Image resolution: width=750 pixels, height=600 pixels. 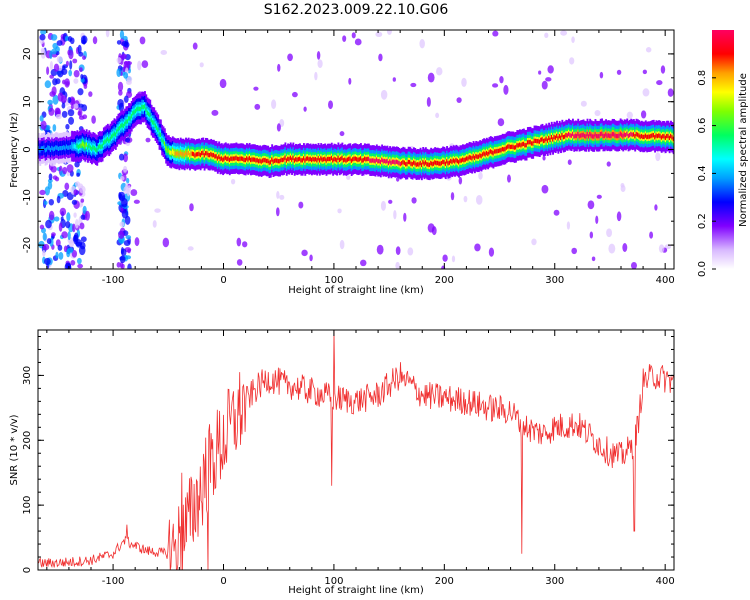 I want to click on spectrogram-x-title: Height of straight line (km), so click(x=356, y=290).